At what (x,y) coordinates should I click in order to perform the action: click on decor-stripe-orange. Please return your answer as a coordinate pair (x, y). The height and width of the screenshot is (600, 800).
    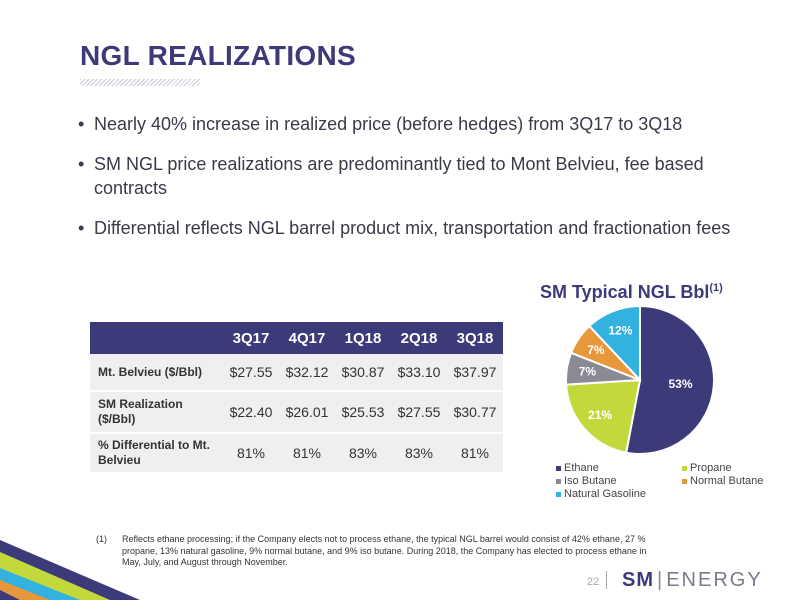
    Looking at the image, I should click on (25, 590).